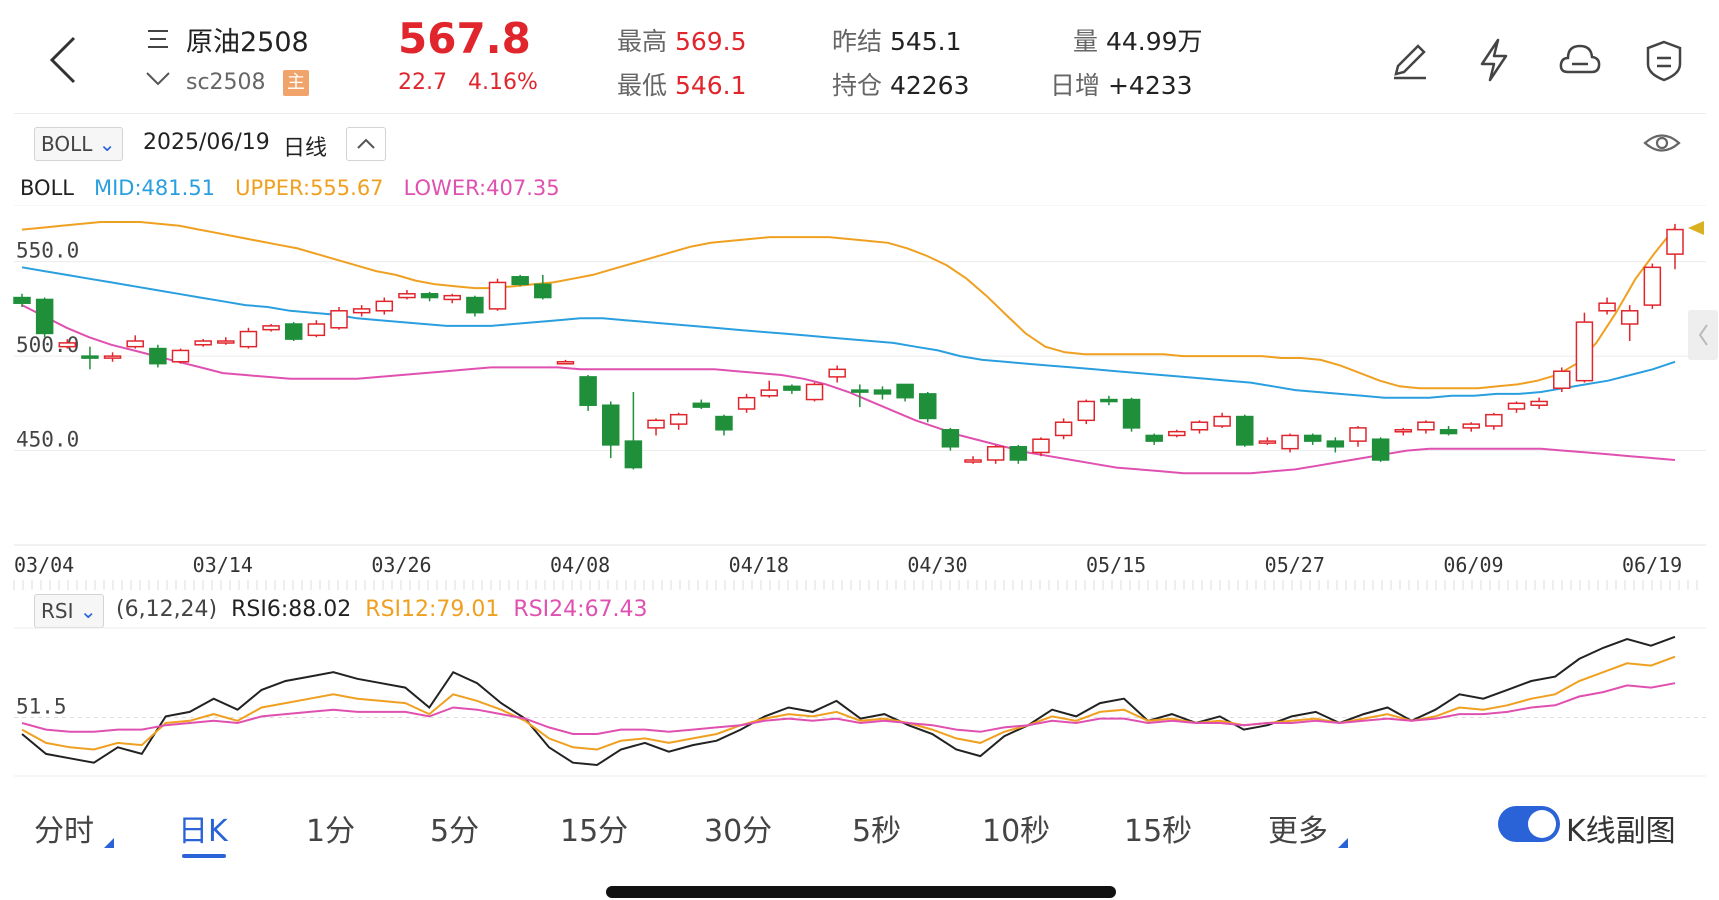 The width and height of the screenshot is (1719, 900). Describe the element at coordinates (64, 831) in the screenshot. I see `tab-0: 分时` at that location.